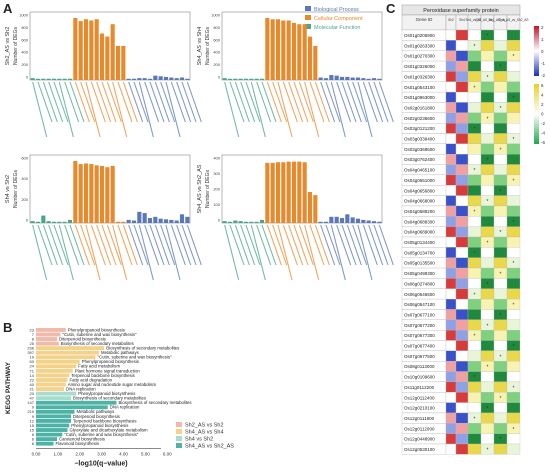 This screenshot has height=476, width=550. What do you see at coordinates (32, 370) in the screenshot?
I see `kegg-count-label: 71` at bounding box center [32, 370].